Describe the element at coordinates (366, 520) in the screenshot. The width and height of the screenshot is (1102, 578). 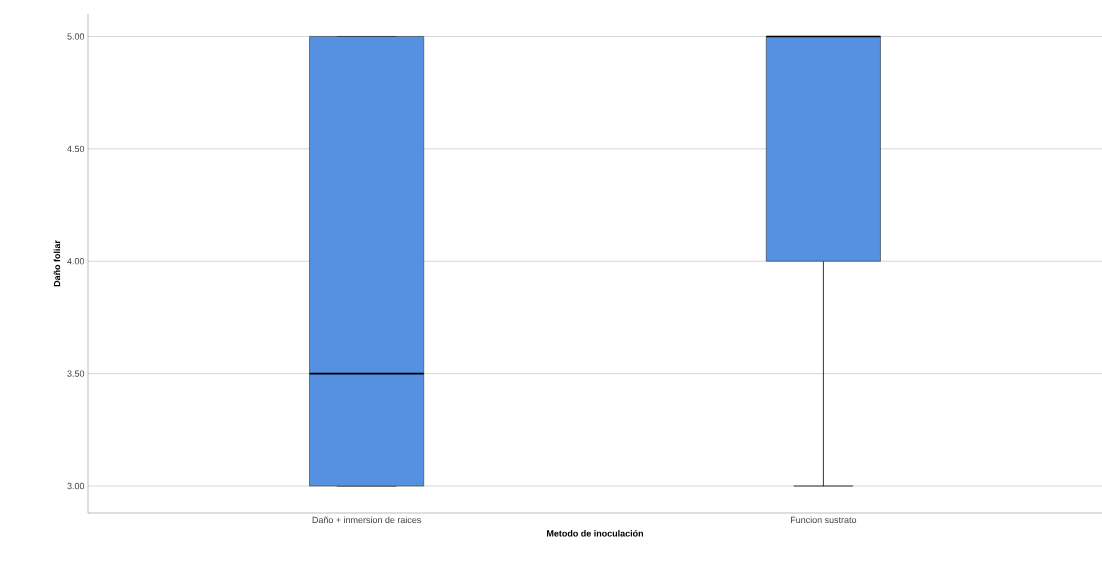
I see `x-tick-label: Daño + inmersion de raices` at that location.